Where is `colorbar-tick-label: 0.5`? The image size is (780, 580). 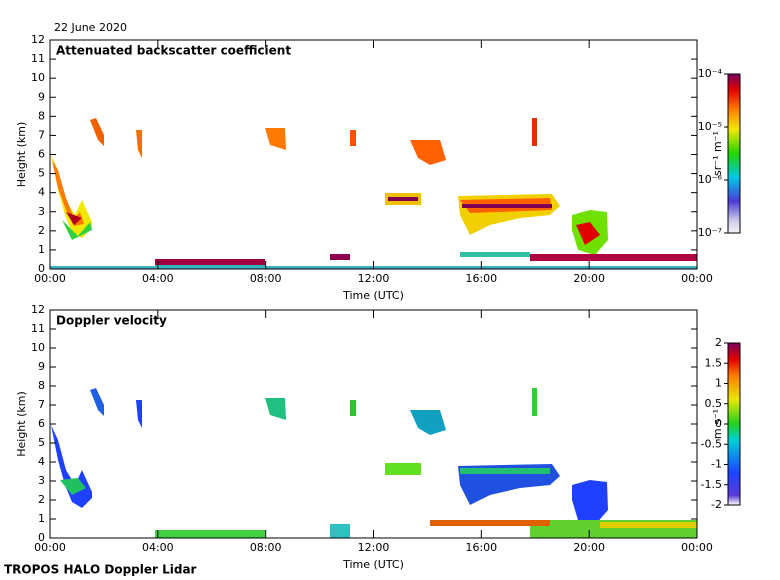 colorbar-tick-label: 0.5 is located at coordinates (714, 403).